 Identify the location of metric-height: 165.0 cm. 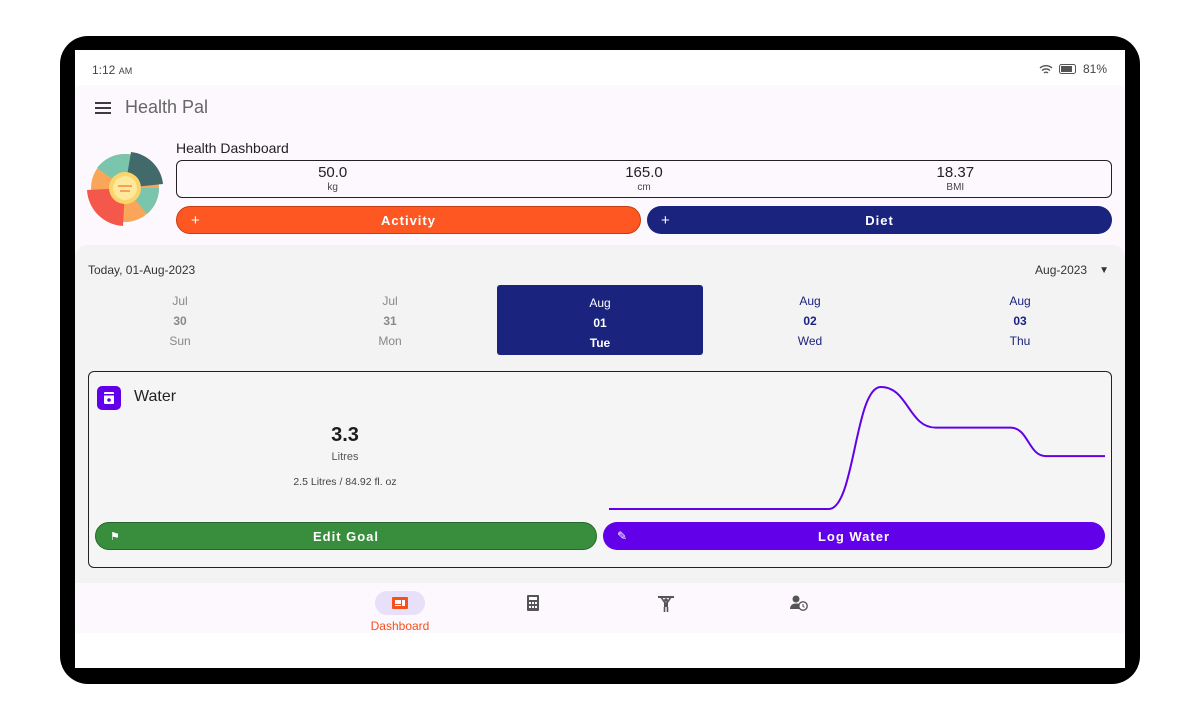
(644, 178).